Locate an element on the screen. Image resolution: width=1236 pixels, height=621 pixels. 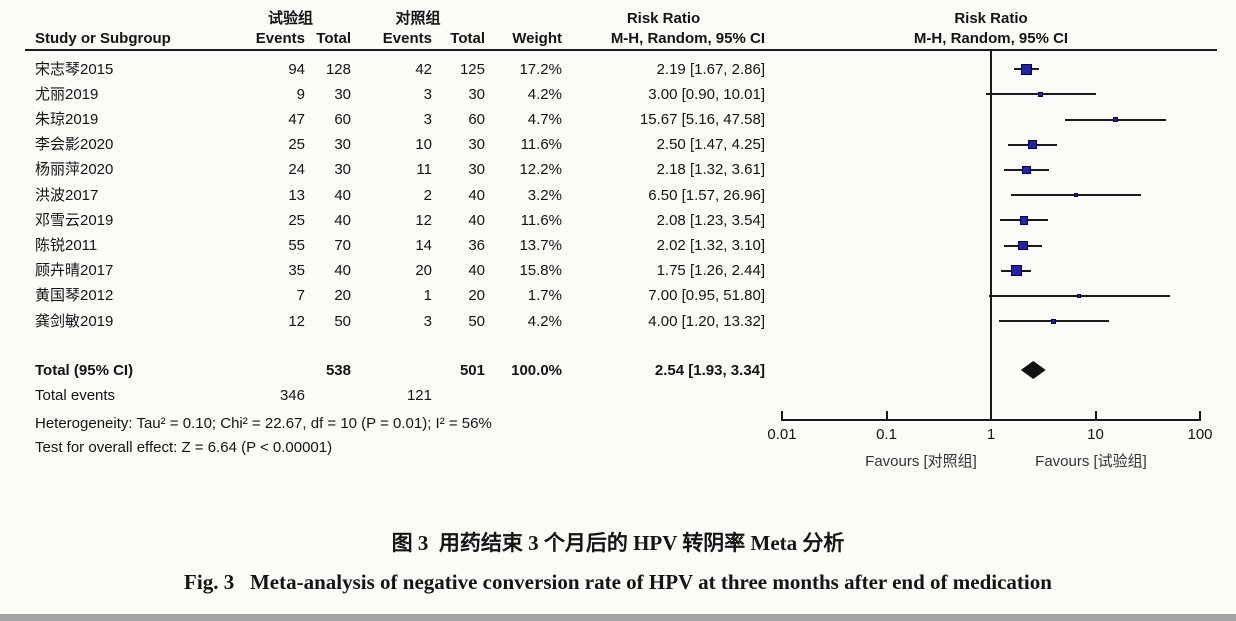
study-weight: 3.2% is located at coordinates (544, 195).